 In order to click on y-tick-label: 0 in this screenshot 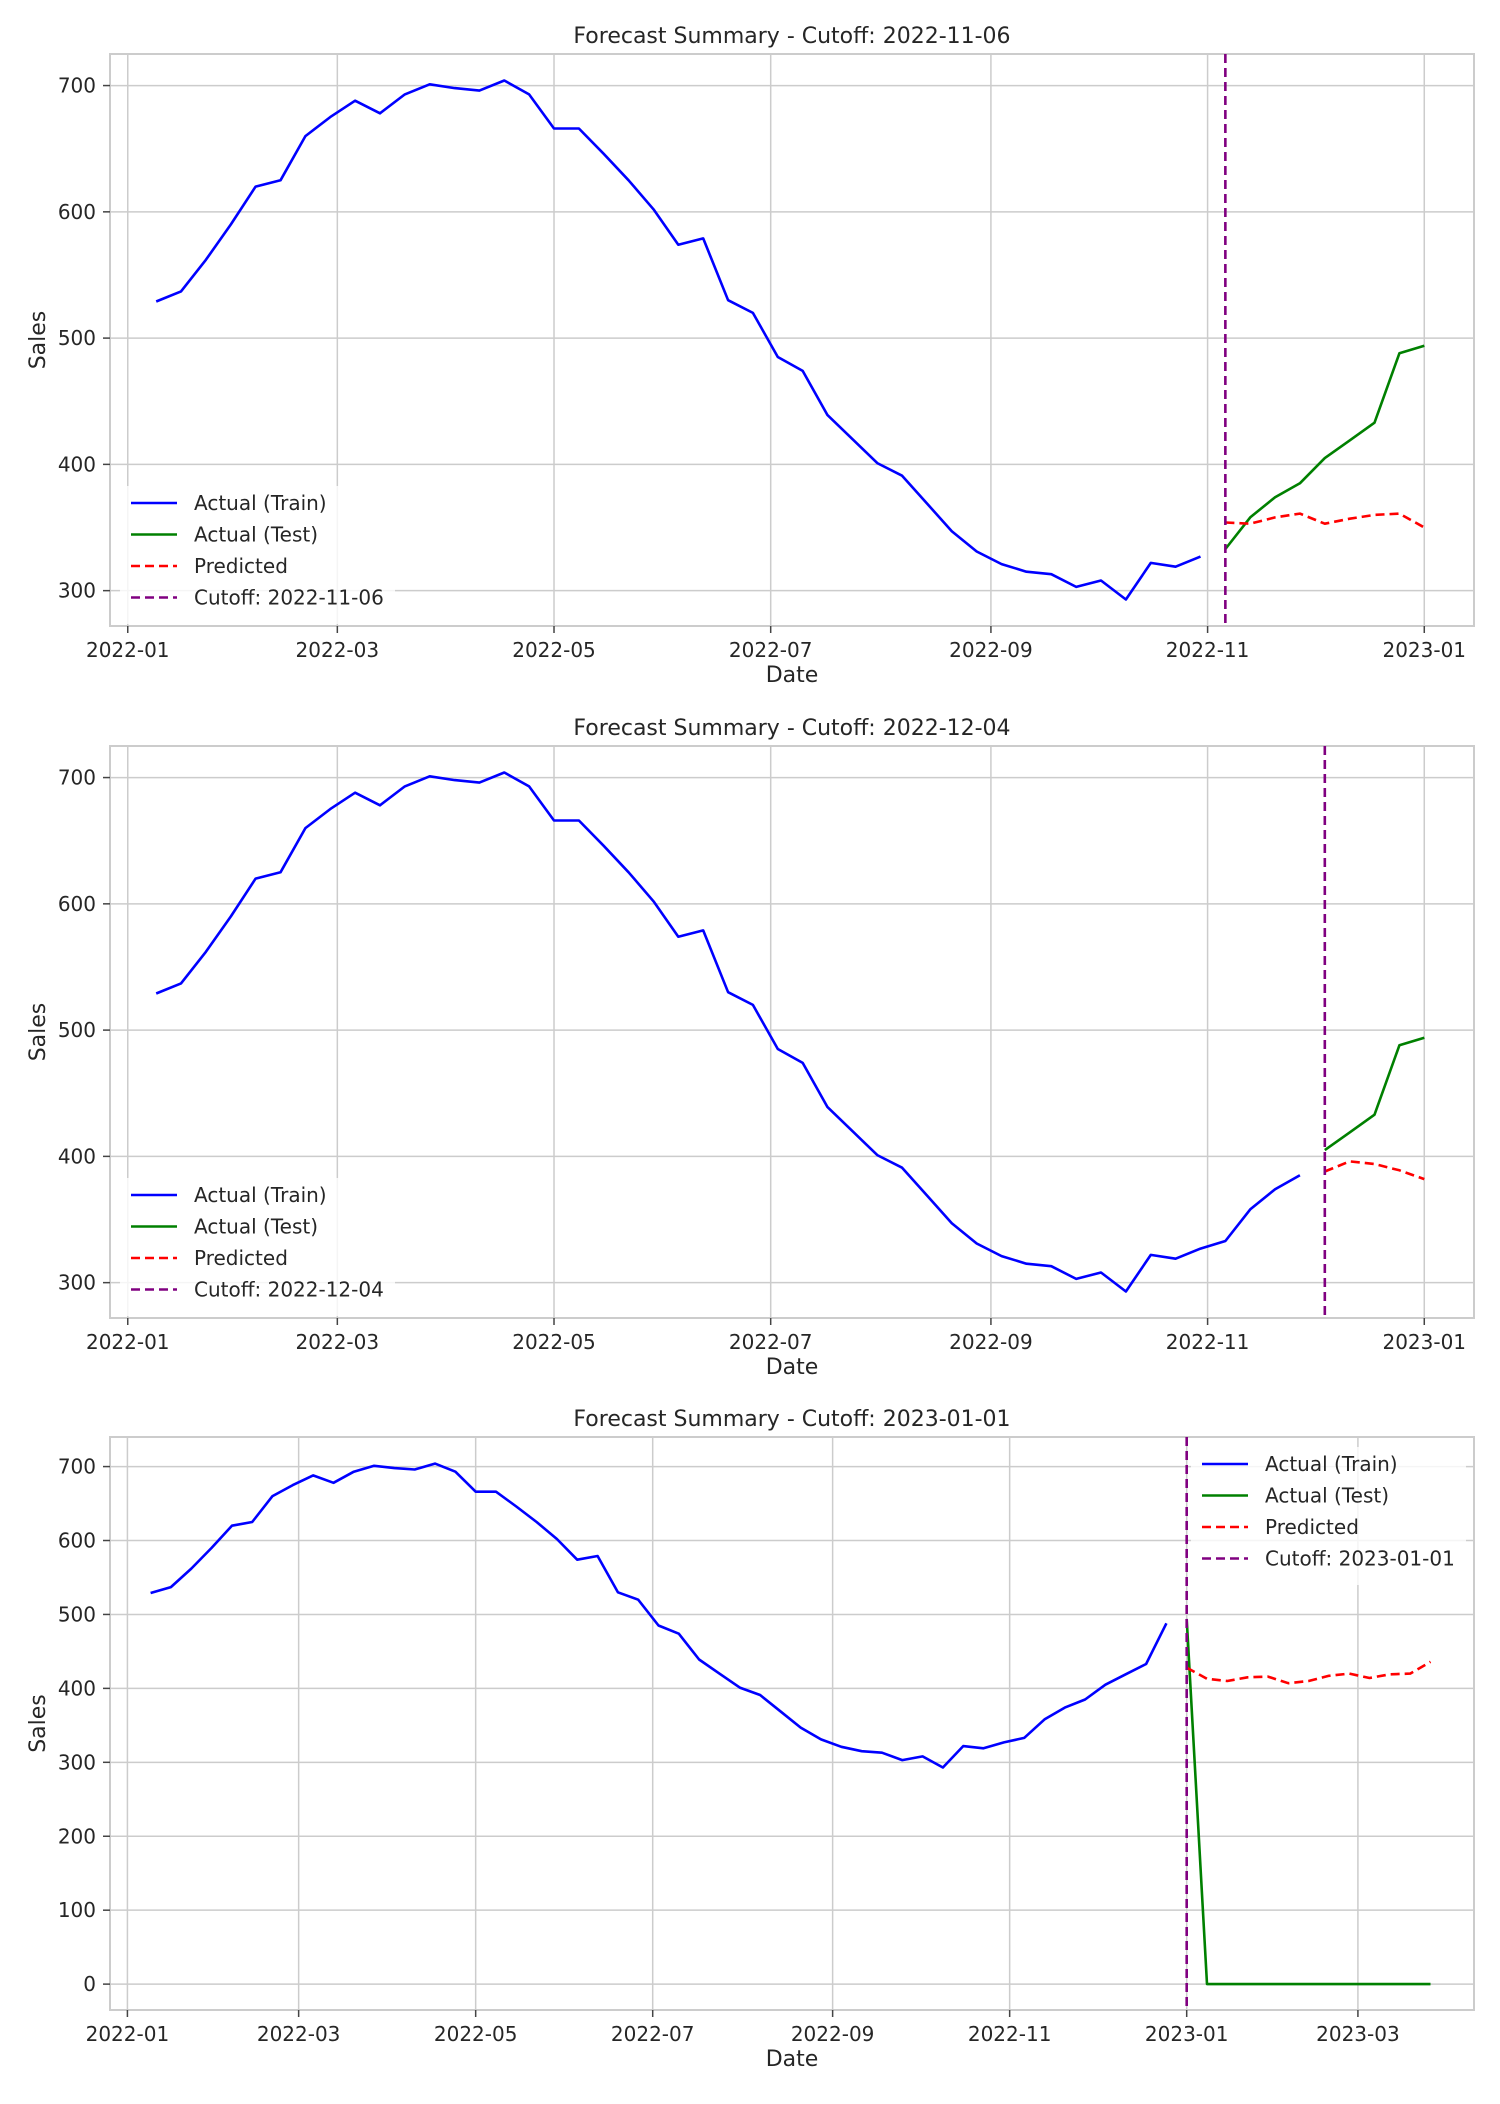, I will do `click(89, 1984)`.